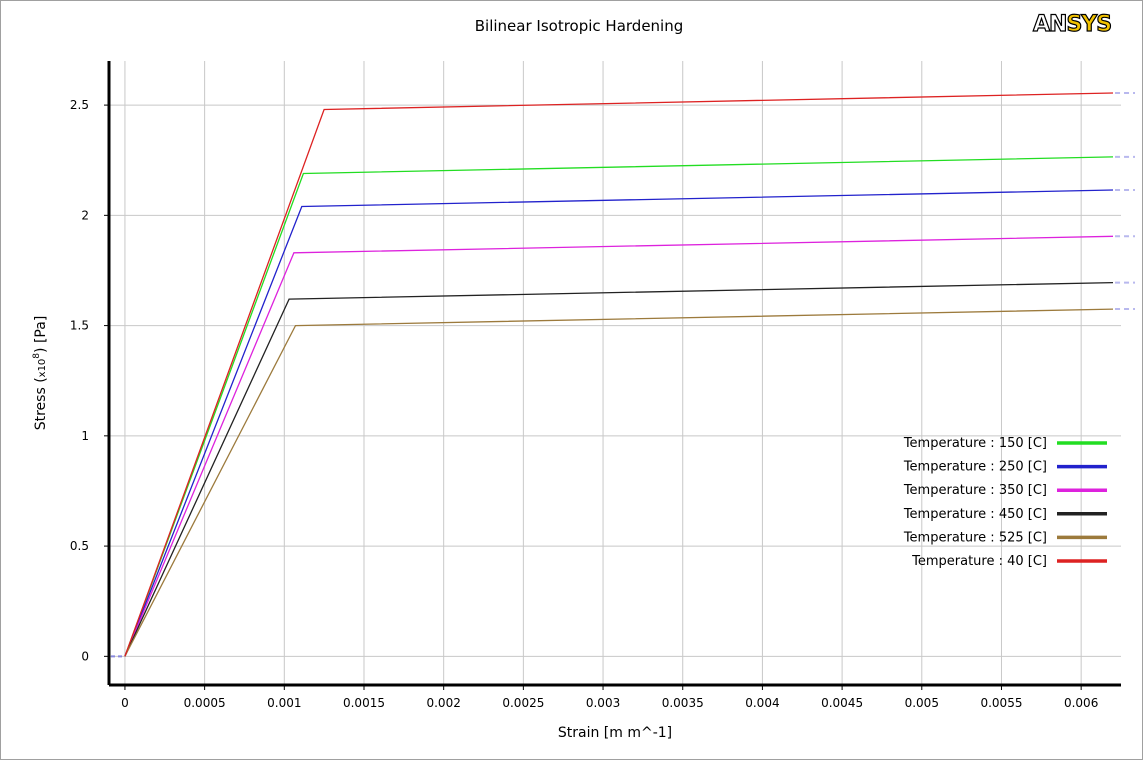  I want to click on x-tick-label: 0.0055, so click(1001, 703).